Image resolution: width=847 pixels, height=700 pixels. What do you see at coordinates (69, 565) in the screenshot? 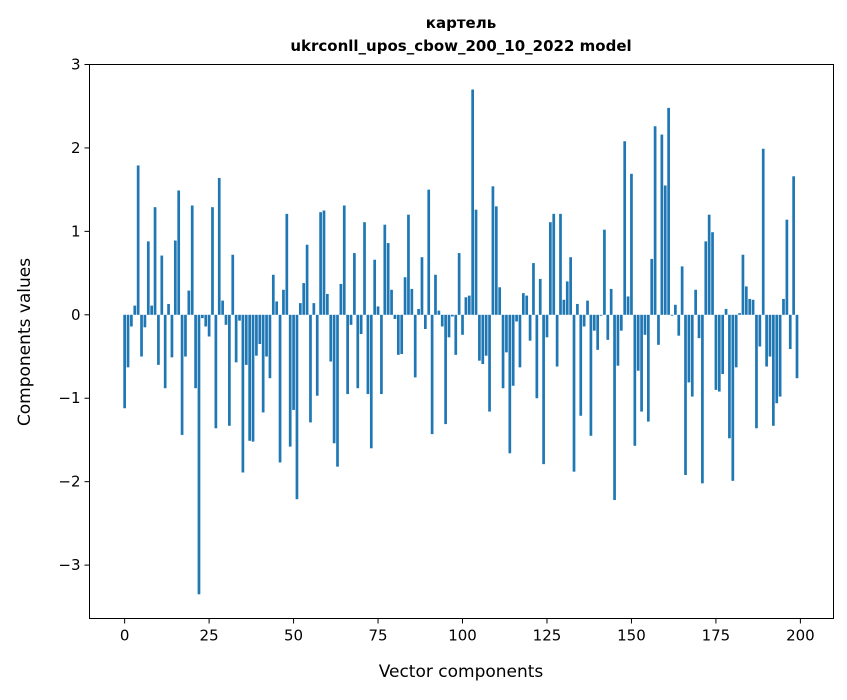
I see `y-tick-label: −3` at bounding box center [69, 565].